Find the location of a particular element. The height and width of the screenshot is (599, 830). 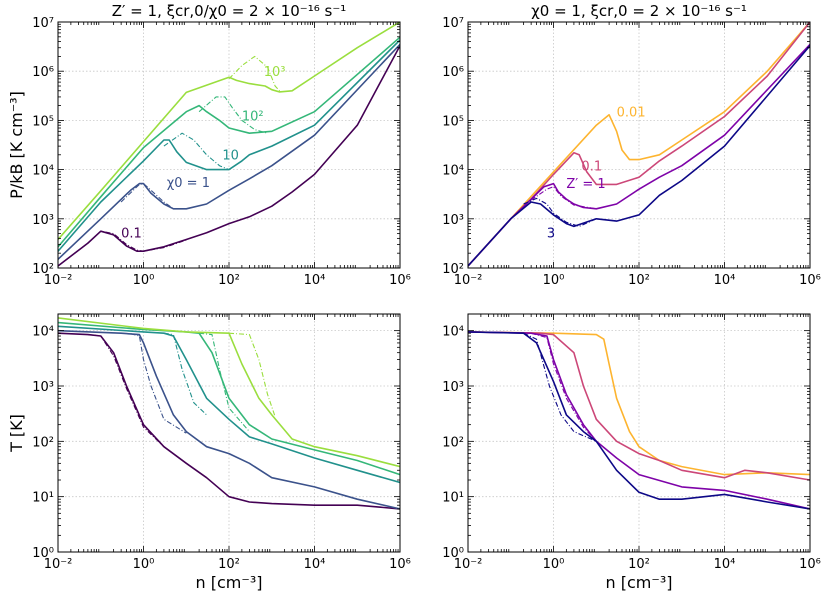

curve-label: Z′ = 1 is located at coordinates (585, 184).